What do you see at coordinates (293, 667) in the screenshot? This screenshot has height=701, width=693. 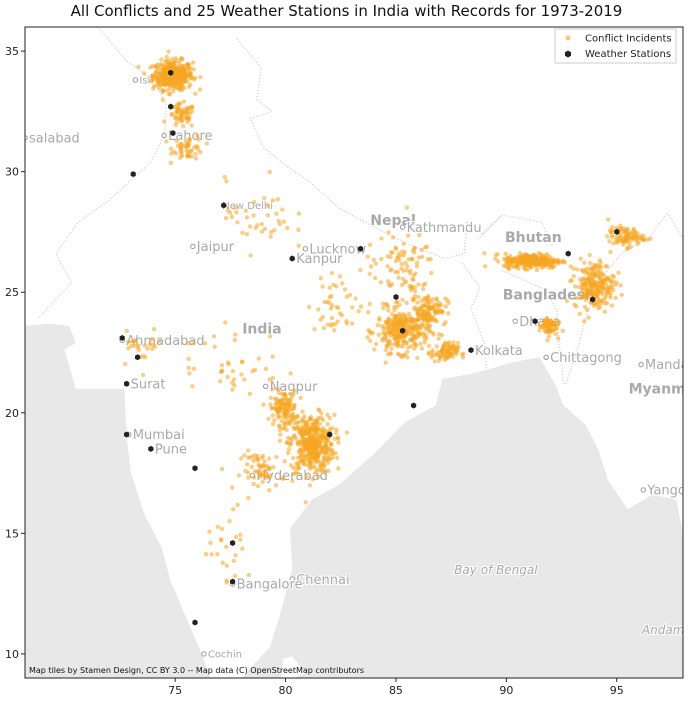 I see `sri-lanka-land` at bounding box center [293, 667].